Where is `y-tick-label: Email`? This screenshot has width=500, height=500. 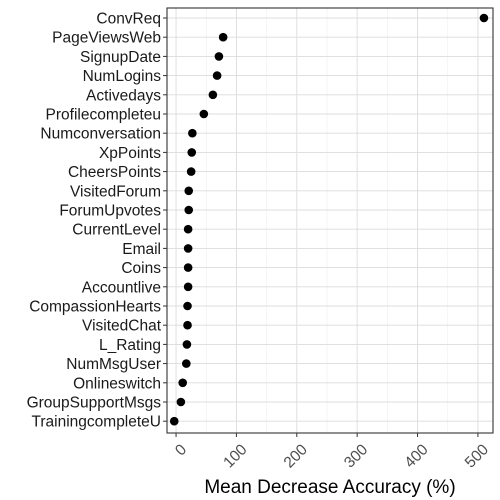
y-tick-label: Email is located at coordinates (141, 249).